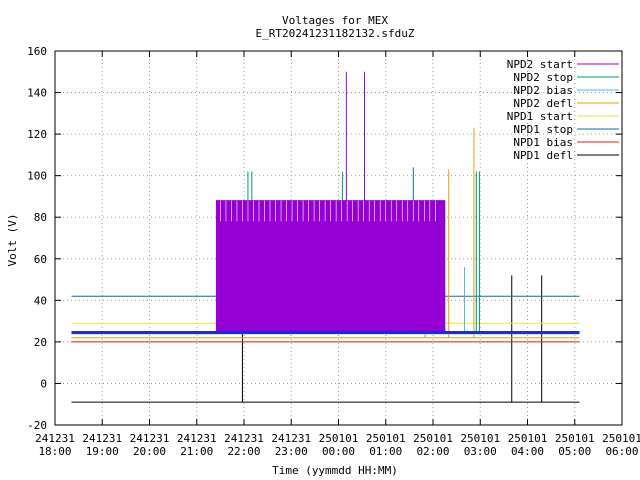  What do you see at coordinates (243, 451) in the screenshot?
I see `x-tick-time-label: 22:00` at bounding box center [243, 451].